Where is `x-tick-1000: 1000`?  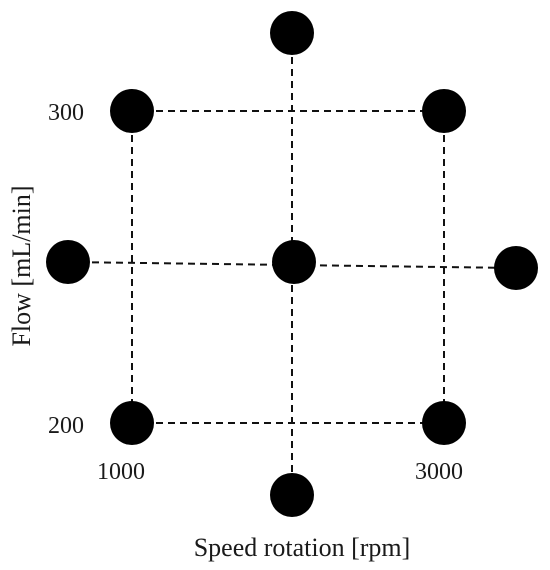 x-tick-1000: 1000 is located at coordinates (121, 472).